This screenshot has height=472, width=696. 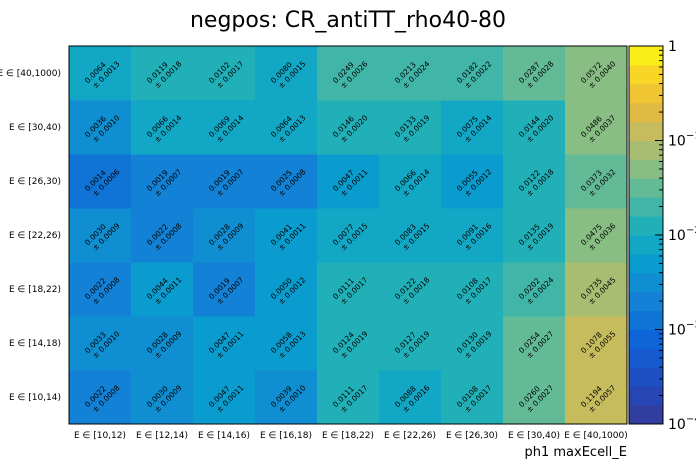 I want to click on x-tick-label: E ∈ [26,30), so click(x=472, y=436).